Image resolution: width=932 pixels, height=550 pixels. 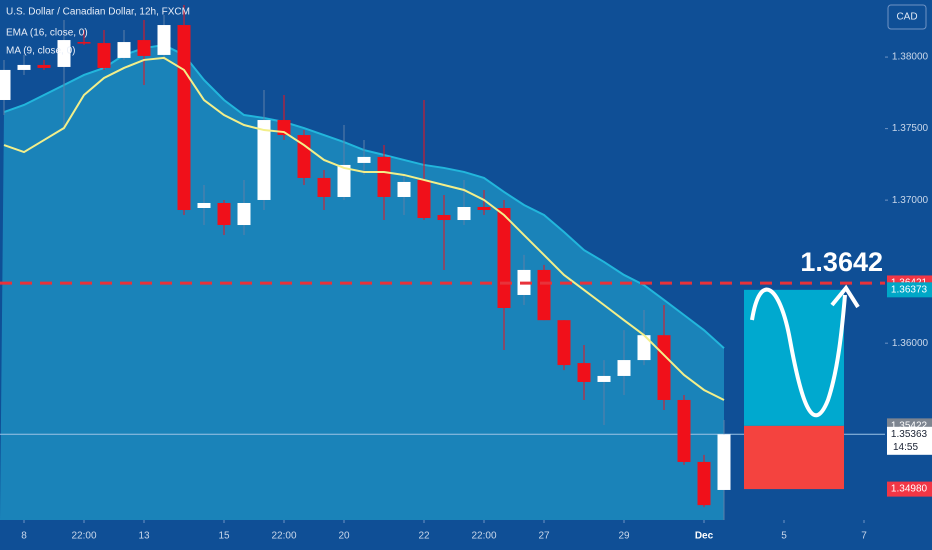 What do you see at coordinates (798, 352) in the screenshot?
I see `projection-path` at bounding box center [798, 352].